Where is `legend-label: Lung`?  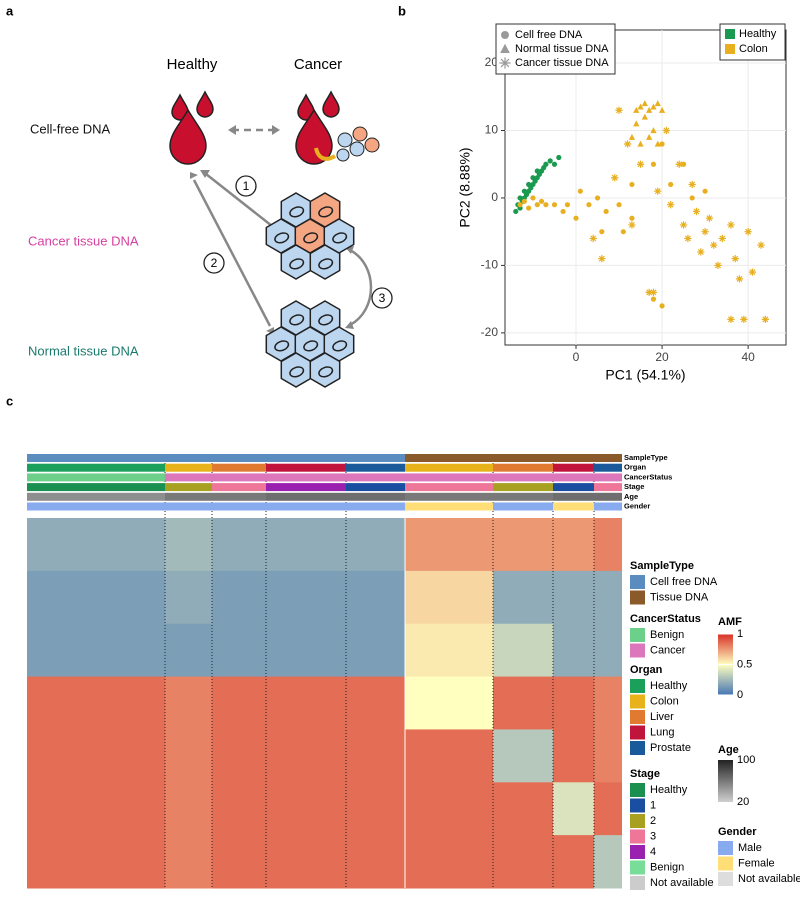 legend-label: Lung is located at coordinates (662, 732).